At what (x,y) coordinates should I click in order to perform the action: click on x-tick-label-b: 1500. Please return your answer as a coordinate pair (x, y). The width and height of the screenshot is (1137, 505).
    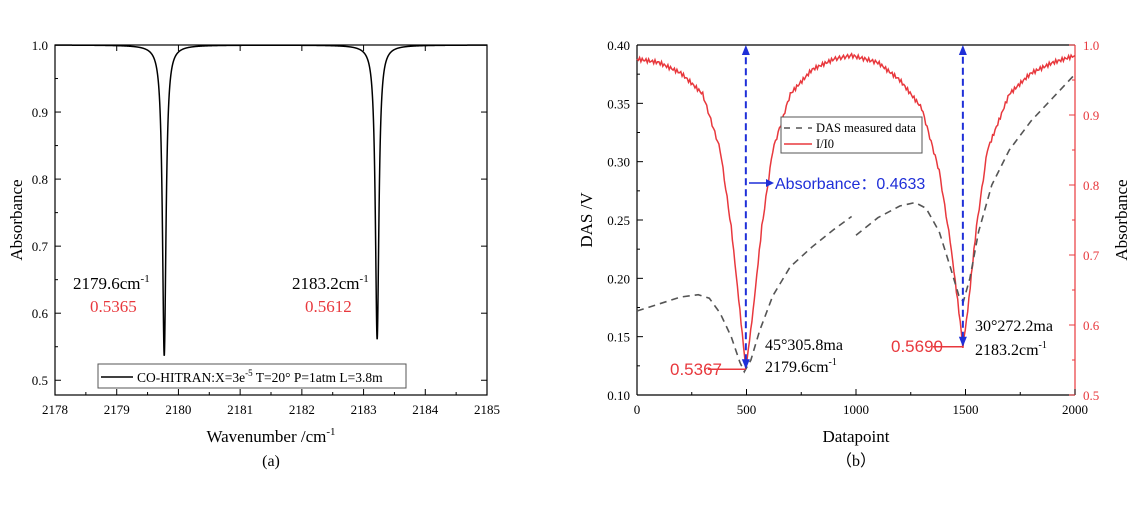
    Looking at the image, I should click on (966, 409).